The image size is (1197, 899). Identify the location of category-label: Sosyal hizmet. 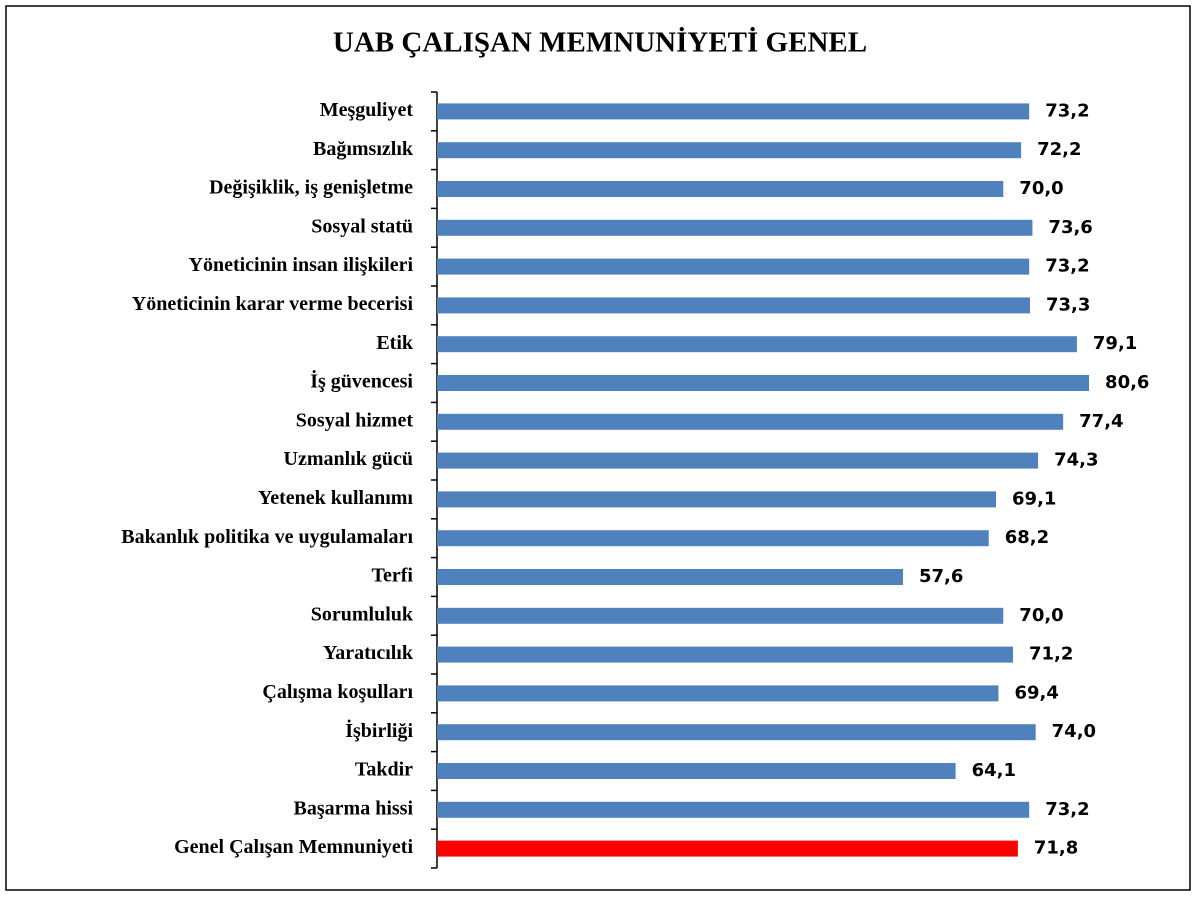
(355, 420).